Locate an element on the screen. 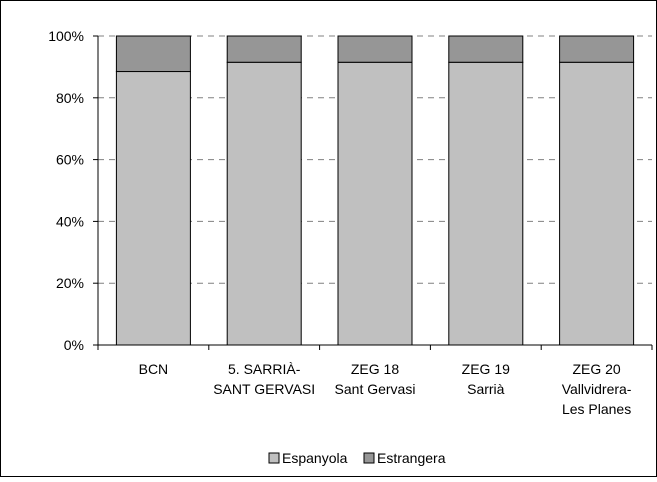 This screenshot has width=657, height=482. x-tick-label-line: Les Planes is located at coordinates (596, 409).